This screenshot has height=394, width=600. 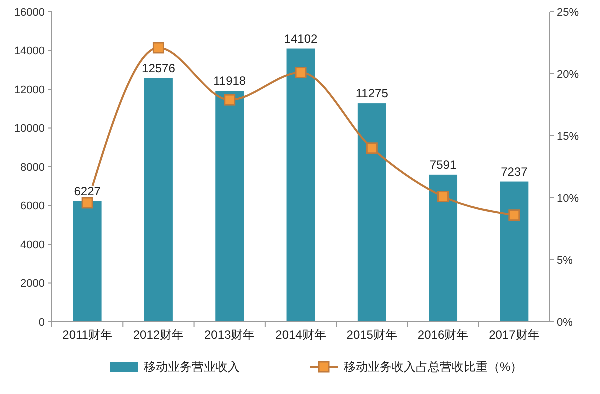 I want to click on y2-tick-label: 25%, so click(x=568, y=12).